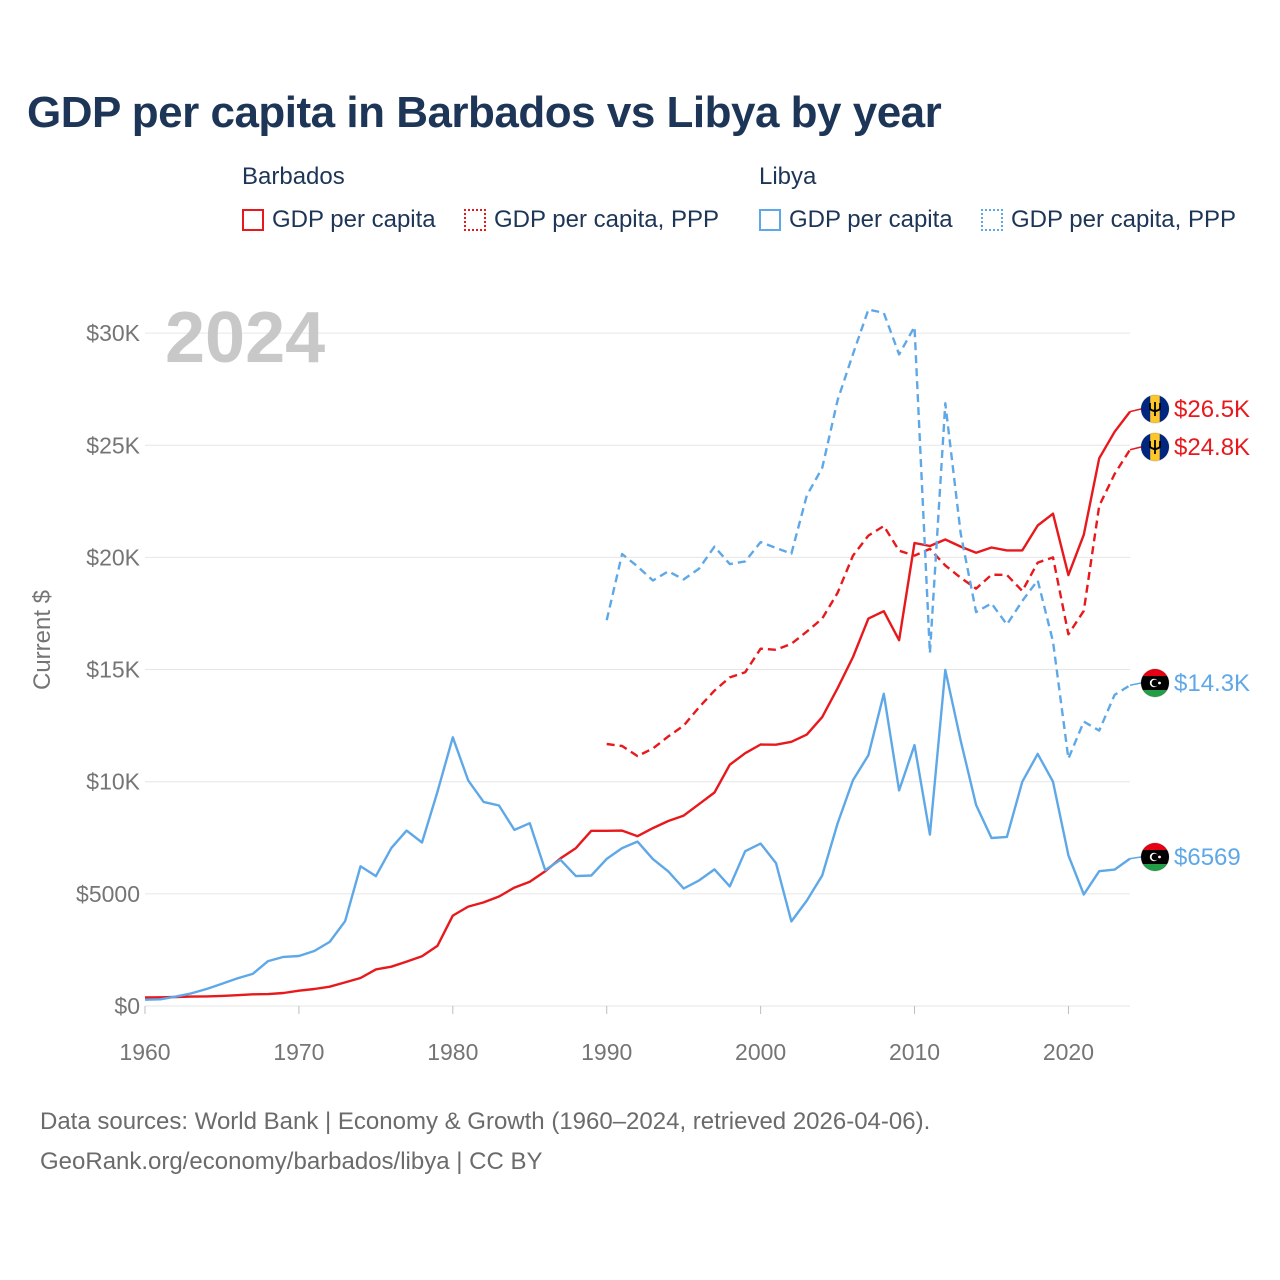  I want to click on series-line-libya-gdp-per-capita-ppp, so click(868, 534).